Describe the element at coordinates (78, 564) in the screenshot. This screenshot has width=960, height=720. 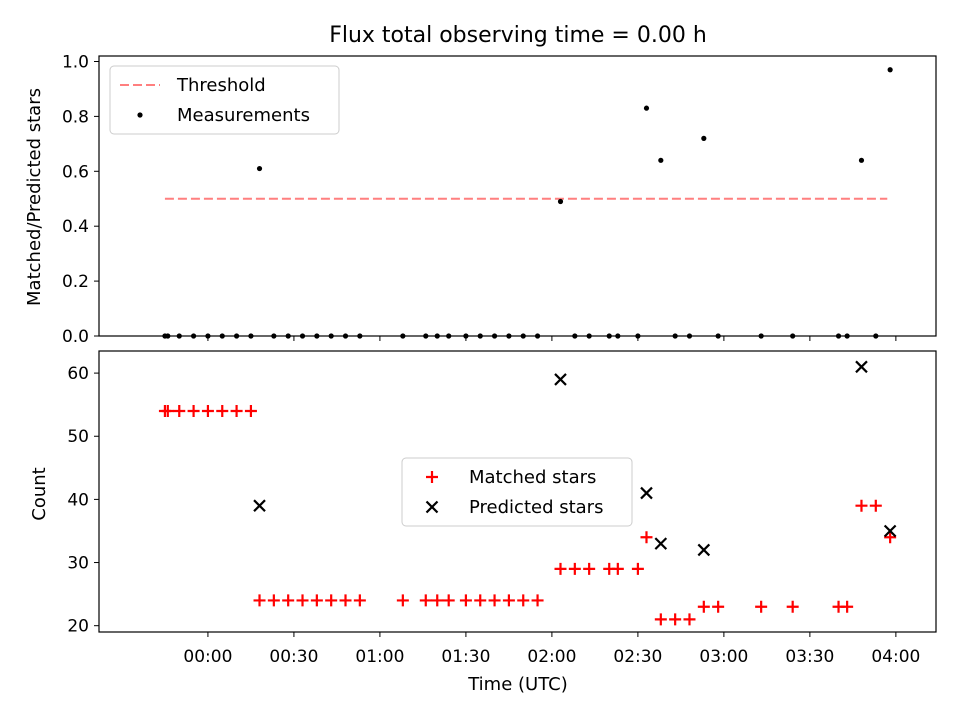
I see `y-tick-label: 30` at that location.